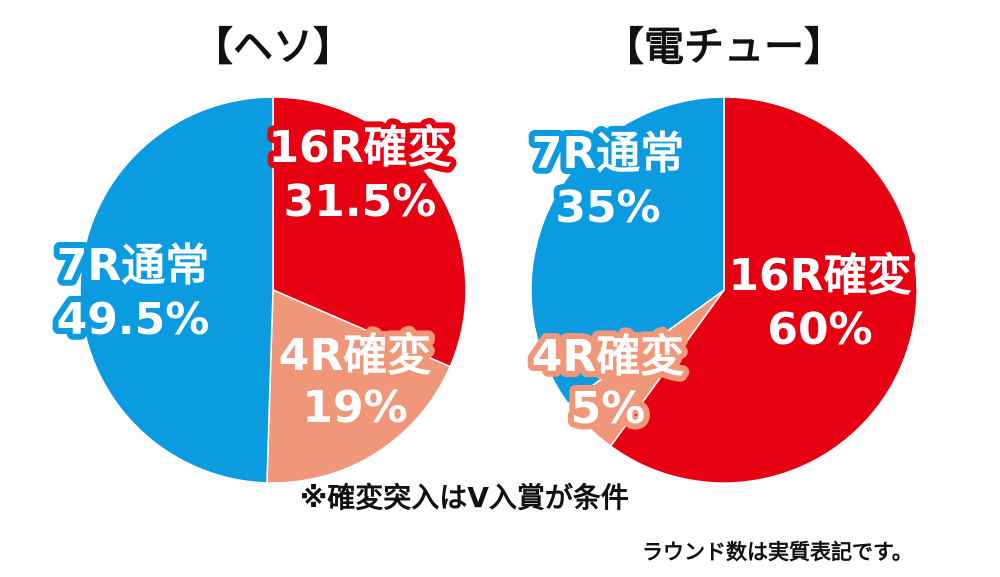  I want to click on condition-note: ※確変突入はV入賞が条件, so click(464, 497).